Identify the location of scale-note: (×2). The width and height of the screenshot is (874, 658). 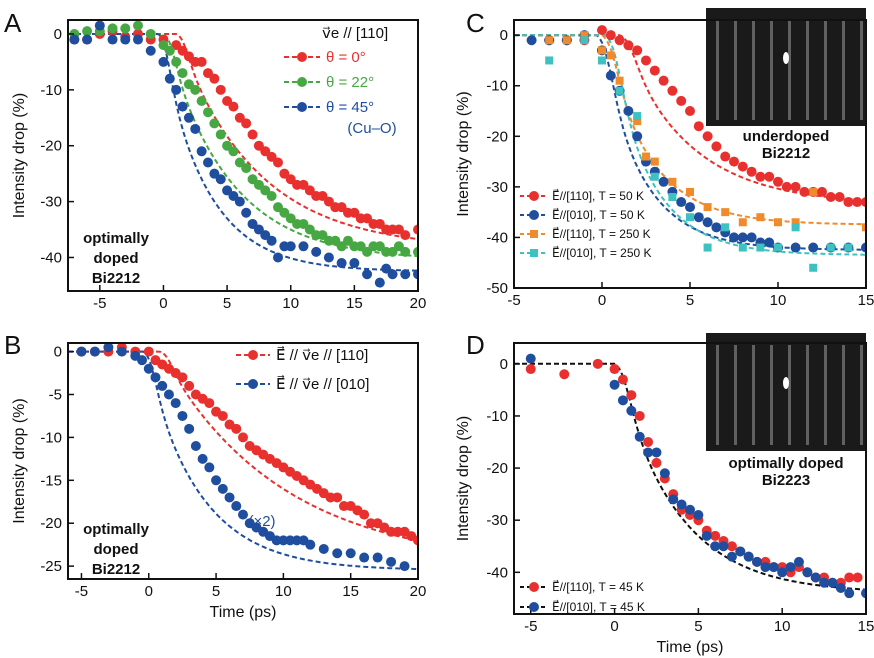
(261, 521).